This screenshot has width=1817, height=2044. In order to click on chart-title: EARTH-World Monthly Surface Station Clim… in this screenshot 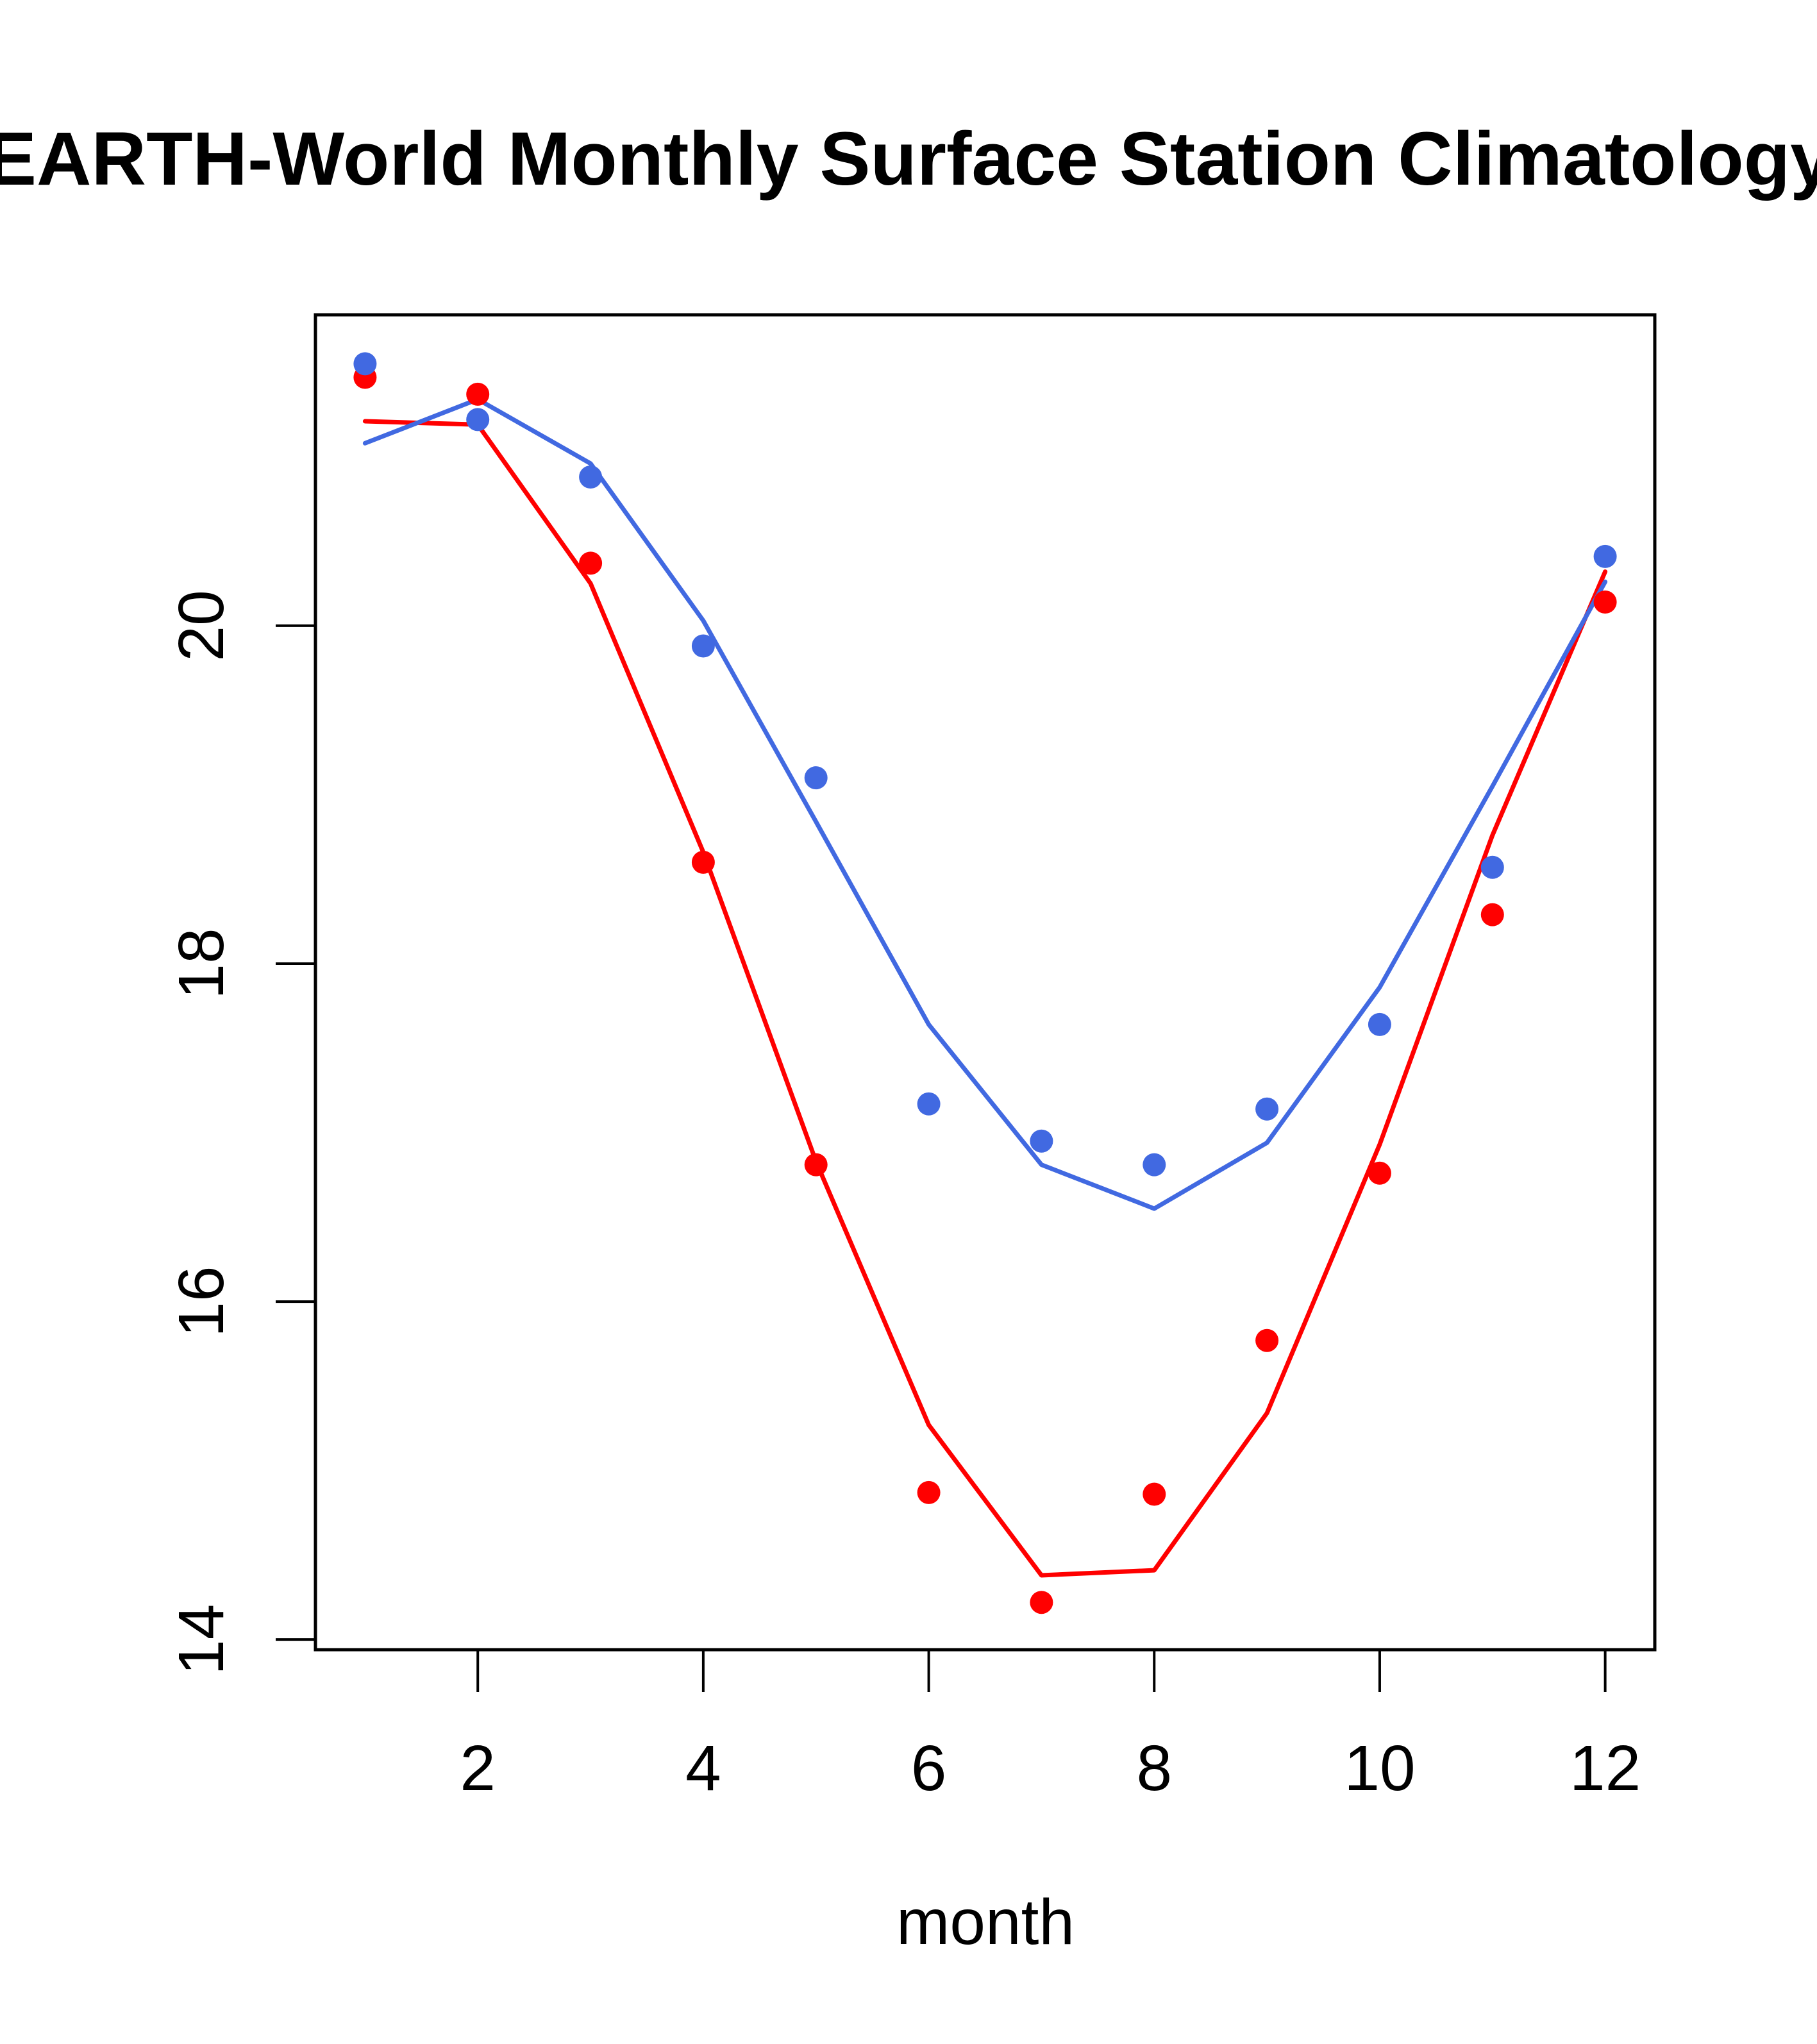, I will do `click(908, 159)`.